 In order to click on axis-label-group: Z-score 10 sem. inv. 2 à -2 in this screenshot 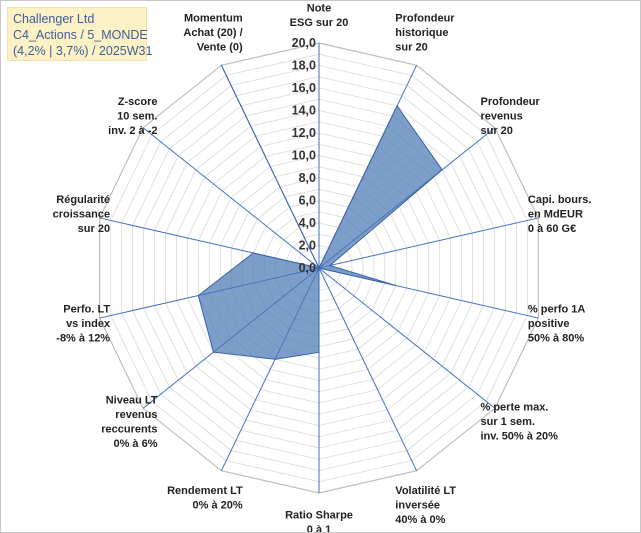, I will do `click(132, 116)`.